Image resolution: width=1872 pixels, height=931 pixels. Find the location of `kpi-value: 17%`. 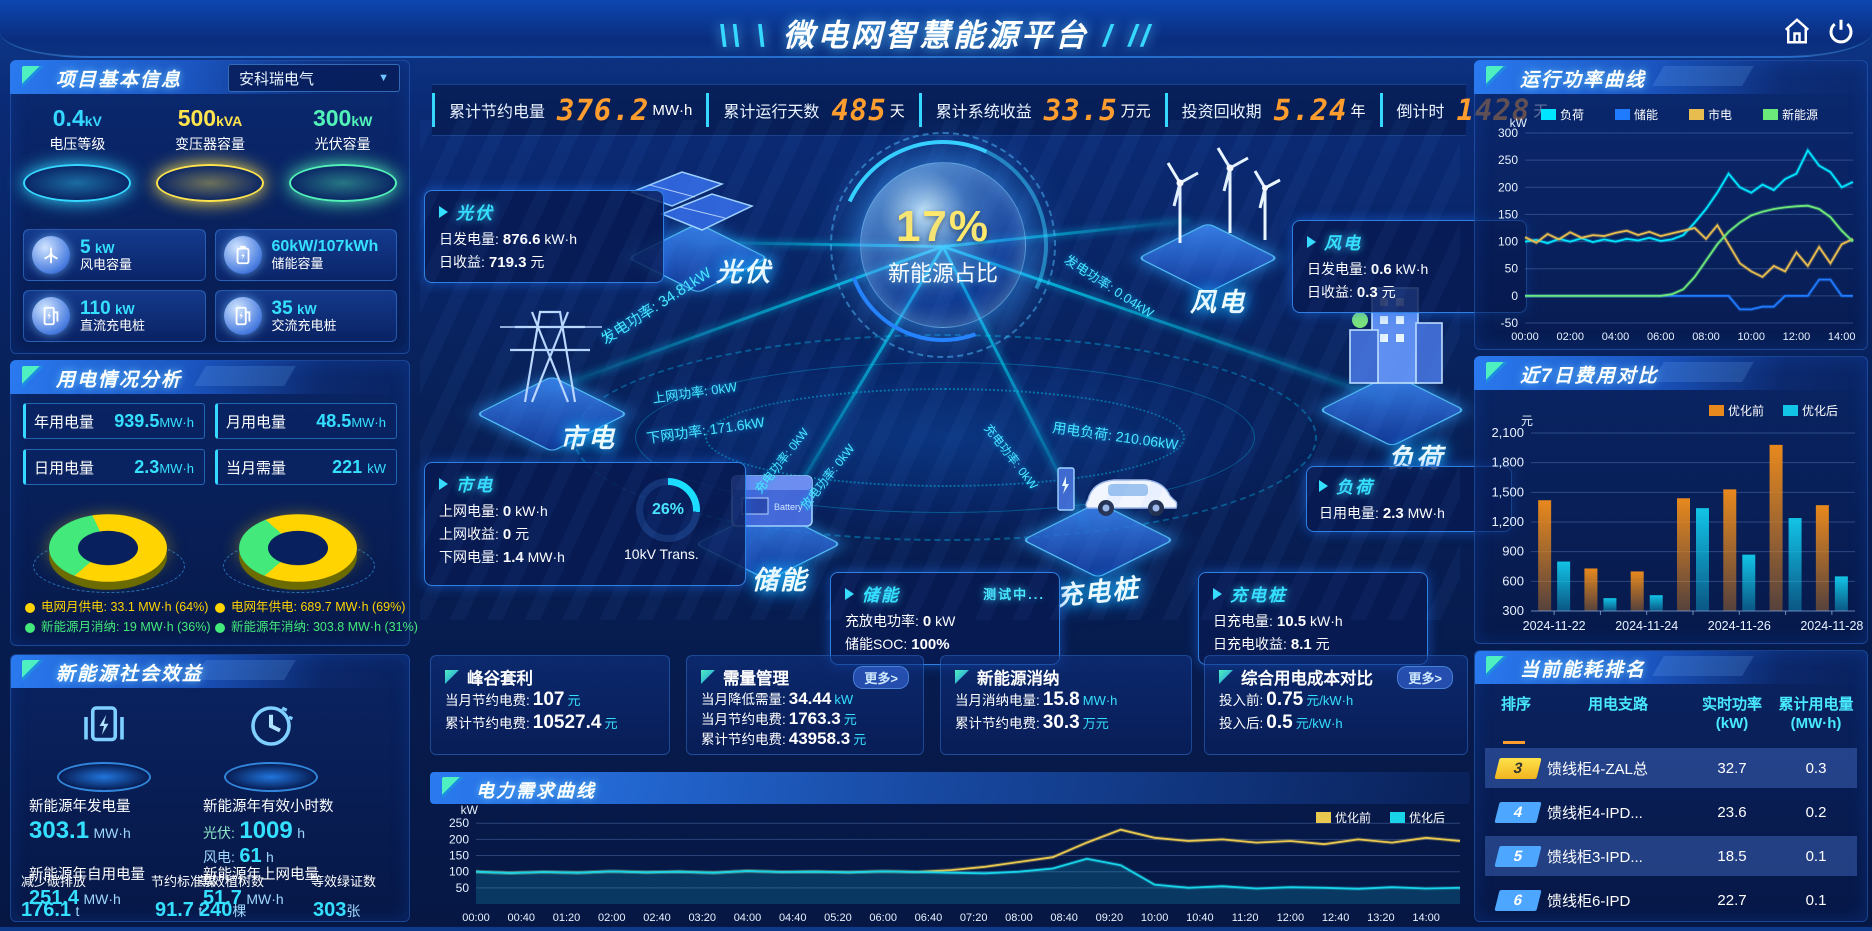

kpi-value: 17% is located at coordinates (943, 226).